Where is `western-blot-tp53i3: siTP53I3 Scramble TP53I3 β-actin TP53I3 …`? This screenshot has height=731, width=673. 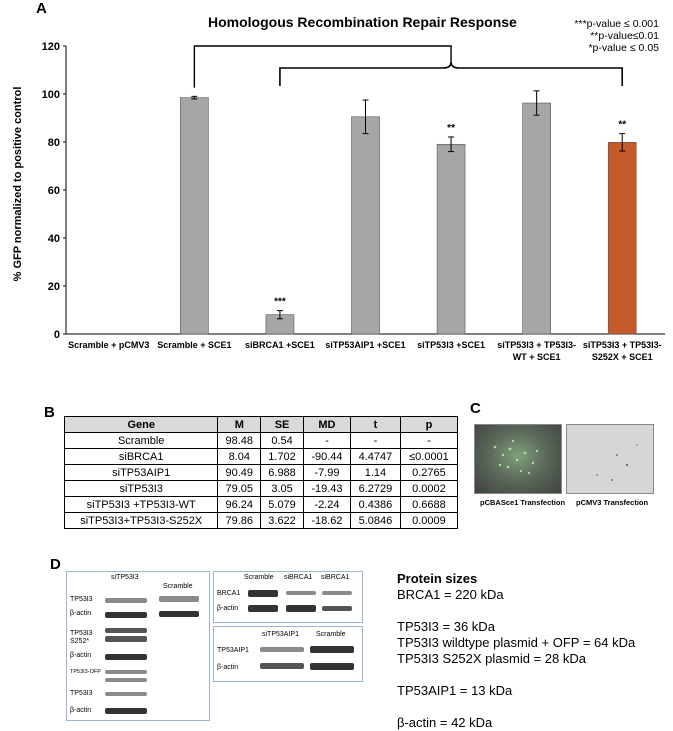
western-blot-tp53i3: siTP53I3 Scramble TP53I3 β-actin TP53I3 … is located at coordinates (138, 646).